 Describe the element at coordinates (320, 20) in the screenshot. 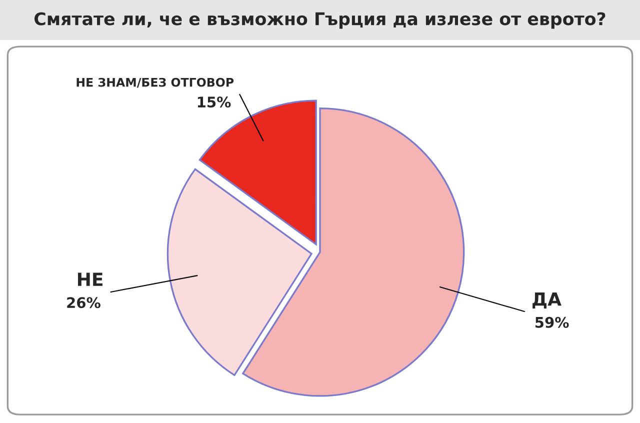

I see `chart-title: Смятате ли, че е възможно Гърция да излезе от еврото?` at that location.